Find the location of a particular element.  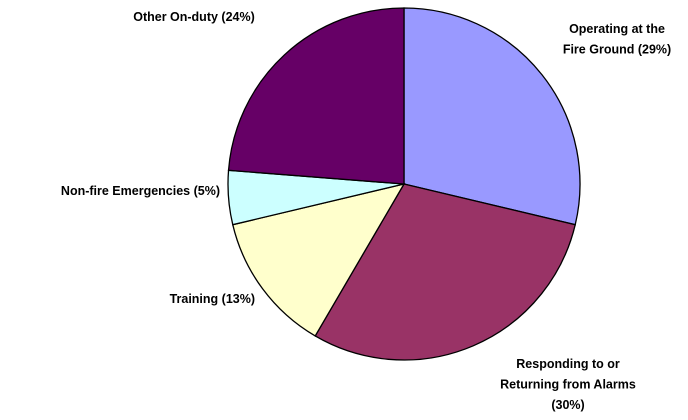

label-line: Fire Ground (29%) is located at coordinates (617, 50).